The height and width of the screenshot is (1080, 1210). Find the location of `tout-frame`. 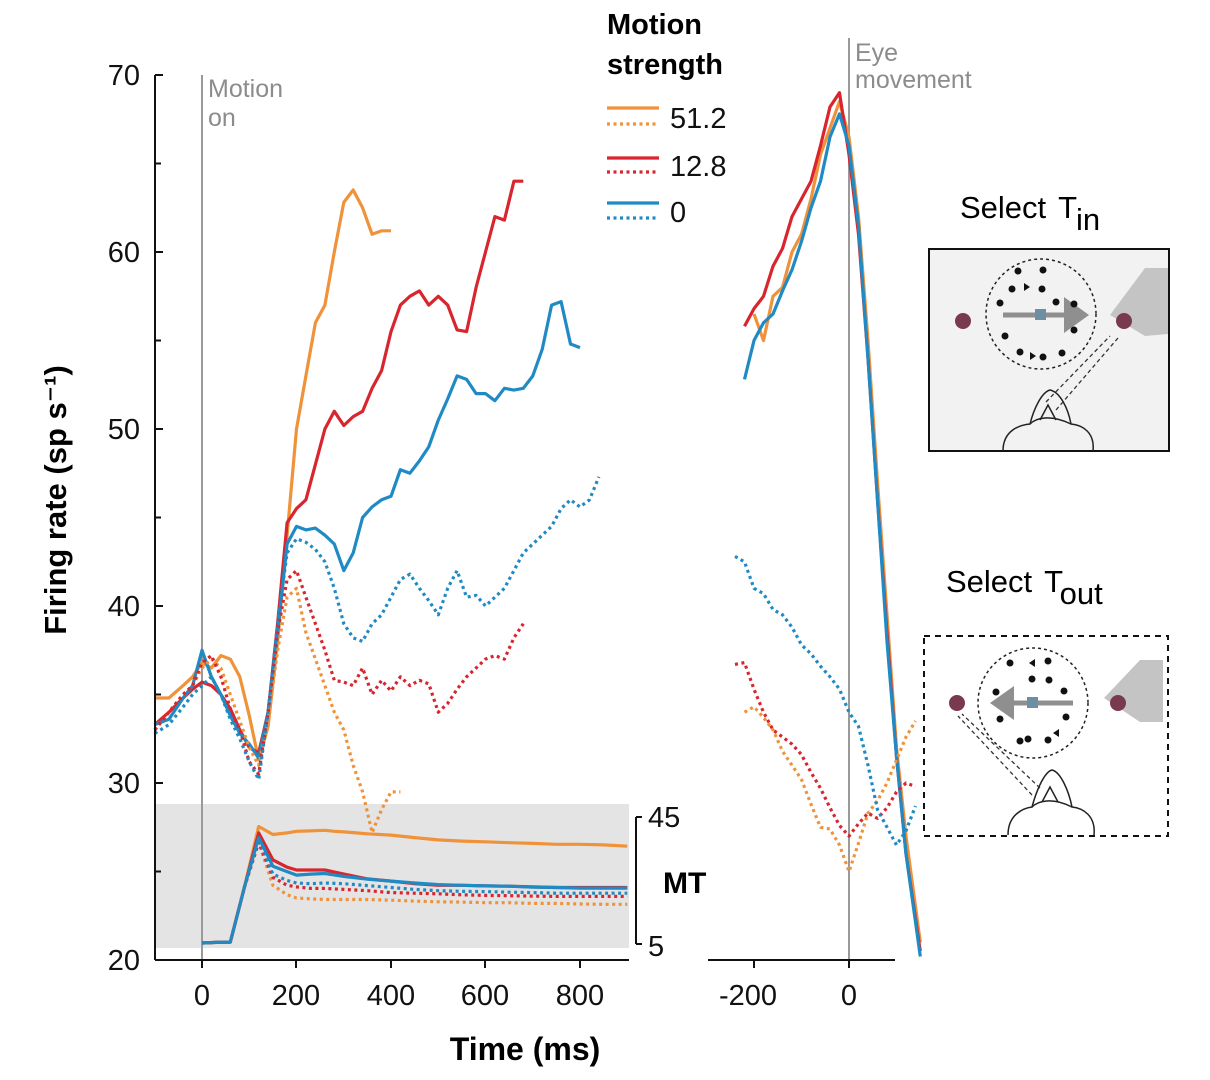

tout-frame is located at coordinates (1046, 736).